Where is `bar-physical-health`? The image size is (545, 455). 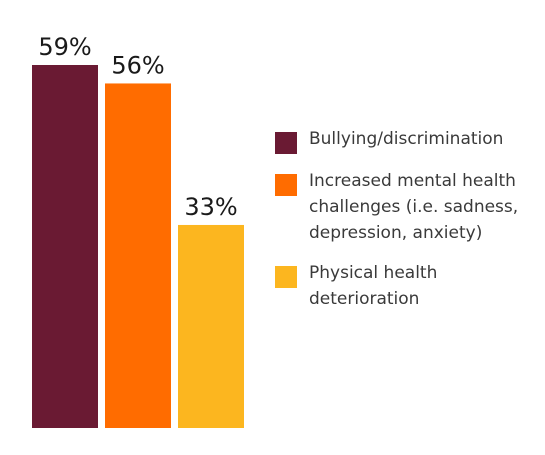 bar-physical-health is located at coordinates (211, 326).